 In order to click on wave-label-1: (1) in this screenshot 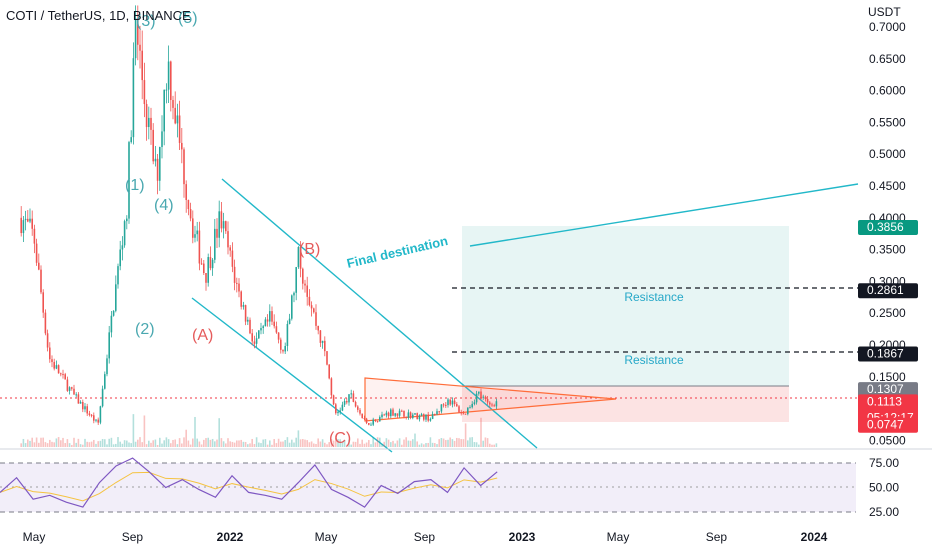, I will do `click(135, 185)`.